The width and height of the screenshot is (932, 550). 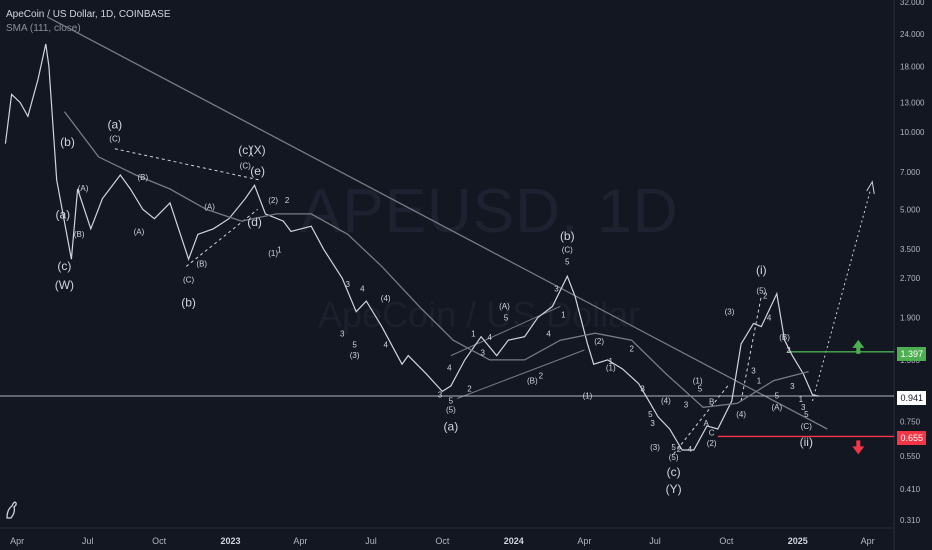 I want to click on target-price-tag: 1.397, so click(x=911, y=354).